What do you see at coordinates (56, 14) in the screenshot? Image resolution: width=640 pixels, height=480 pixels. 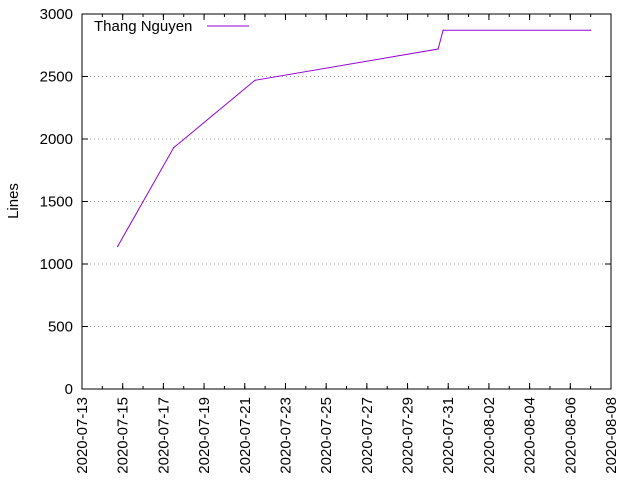 I see `y-tick-label: 3000` at bounding box center [56, 14].